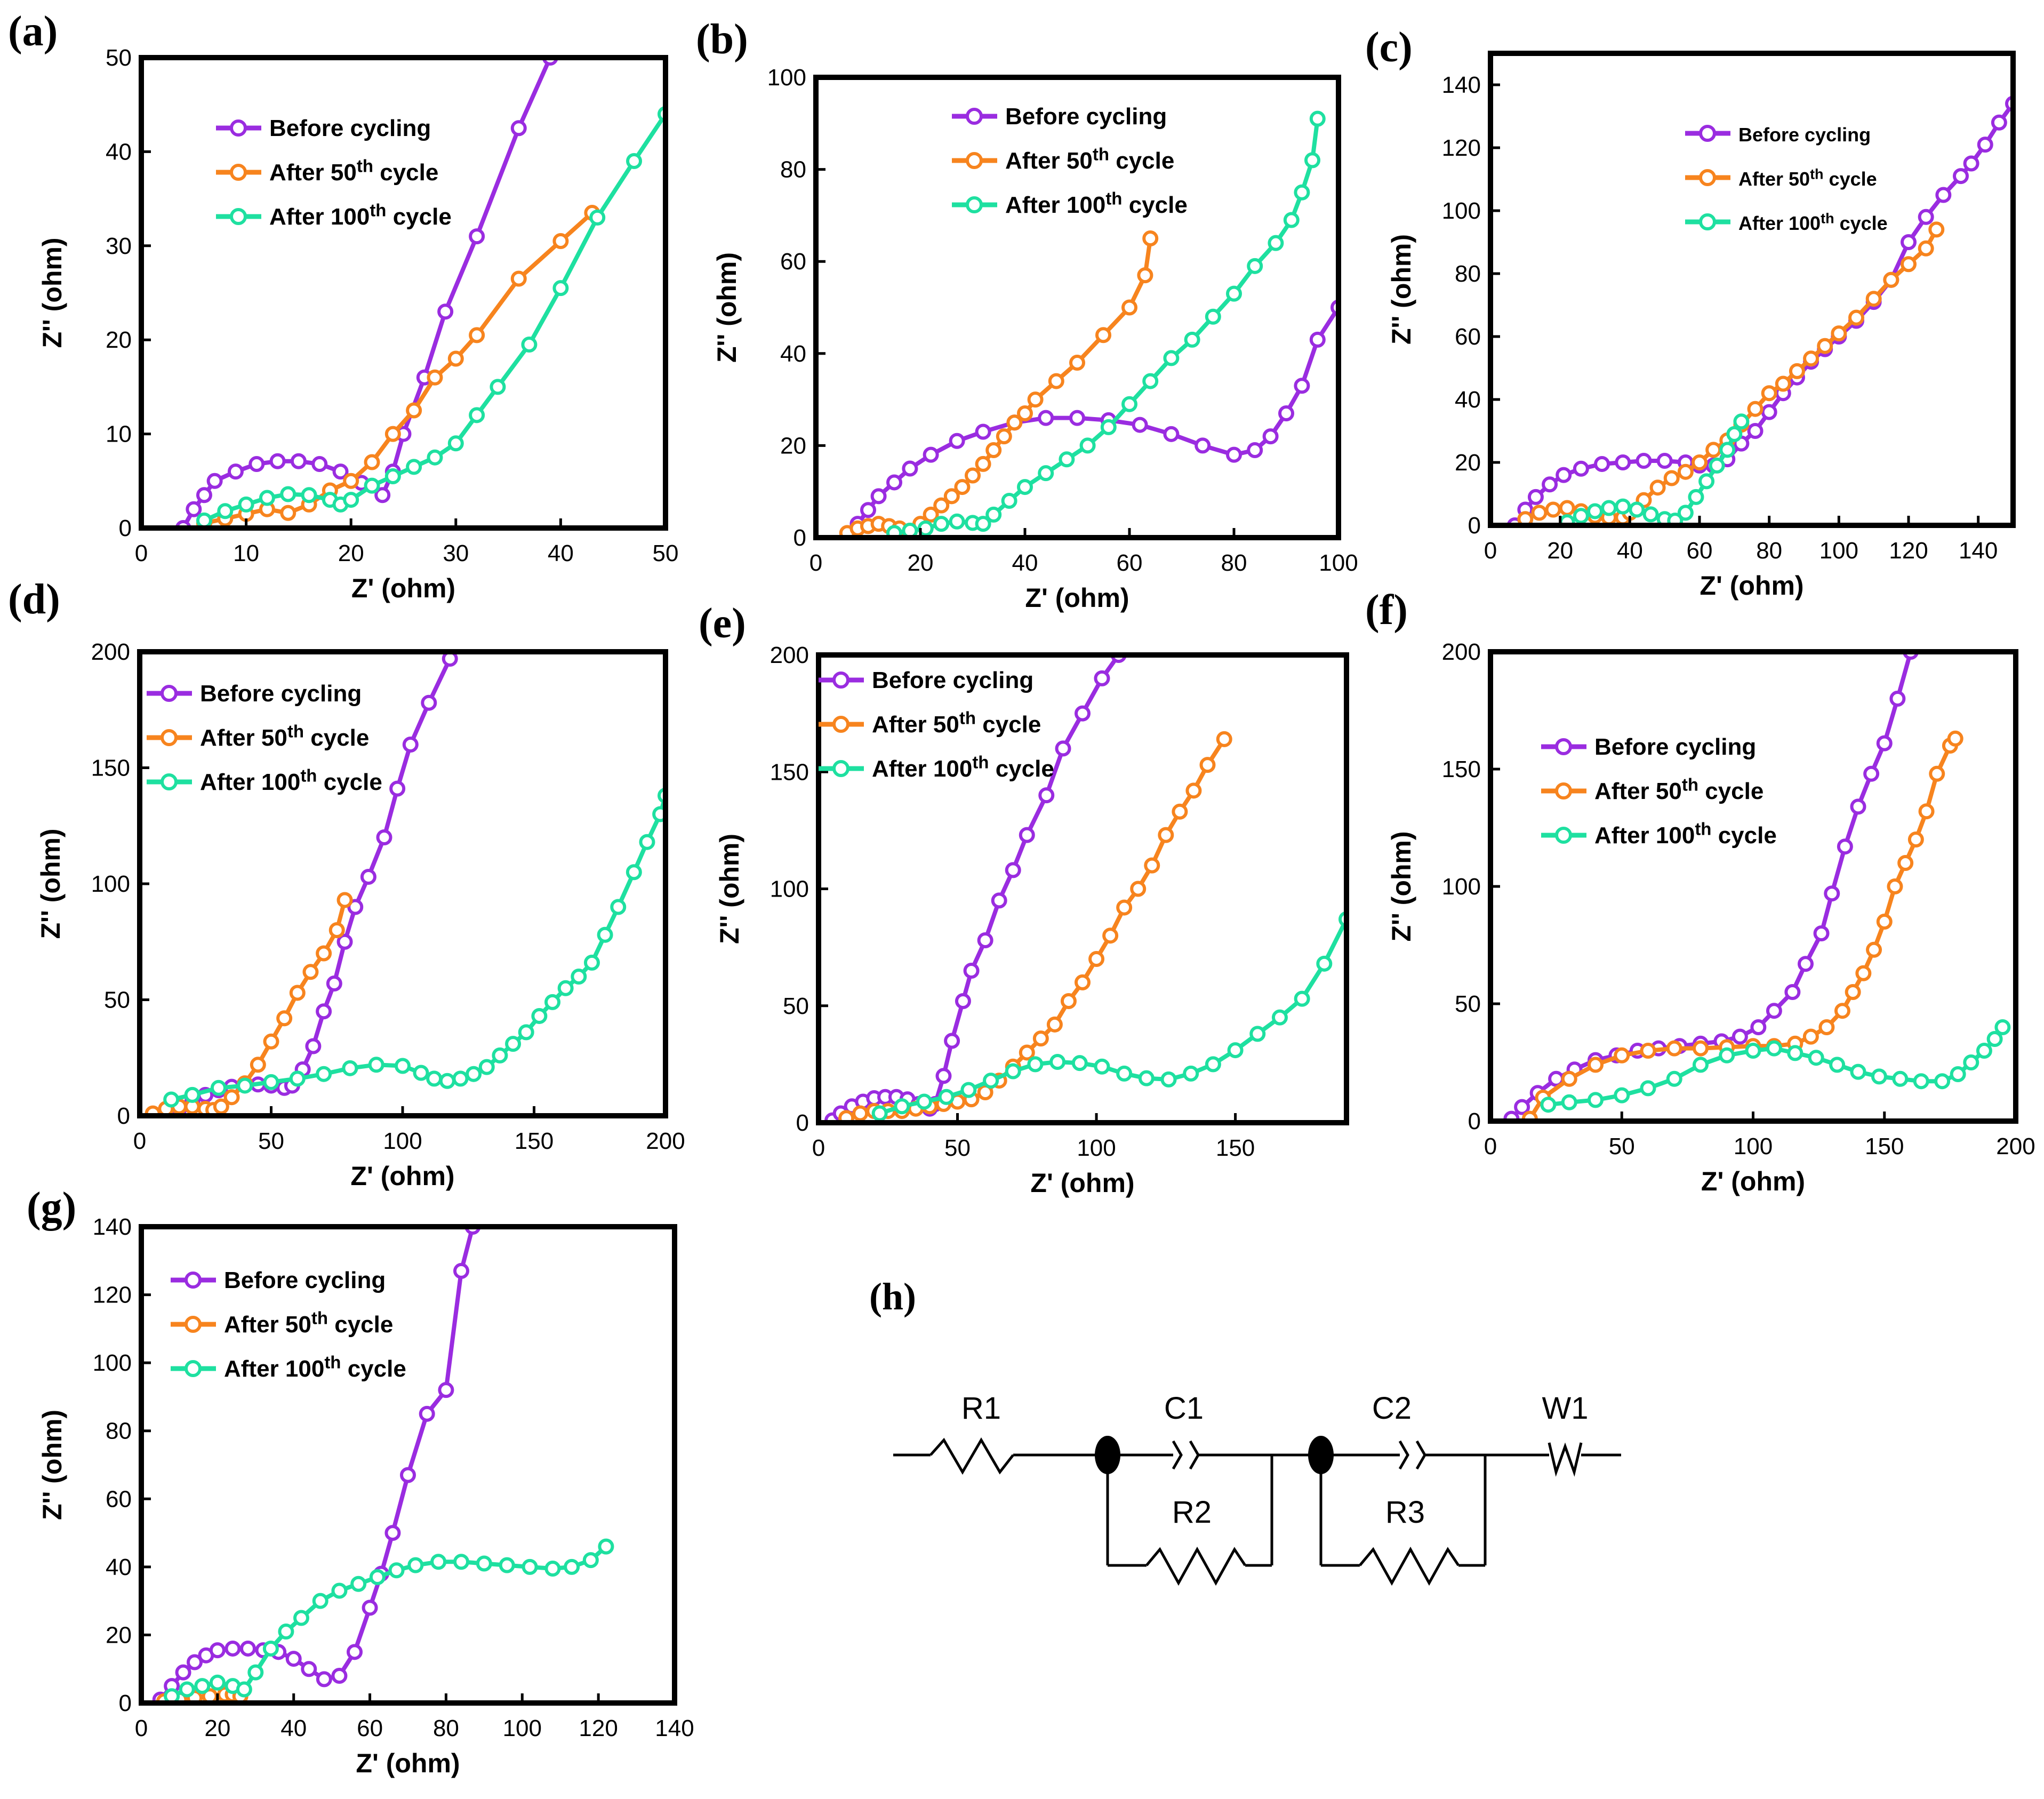 The image size is (2044, 1799). I want to click on capacitor-c1-plate, so click(1177, 1455).